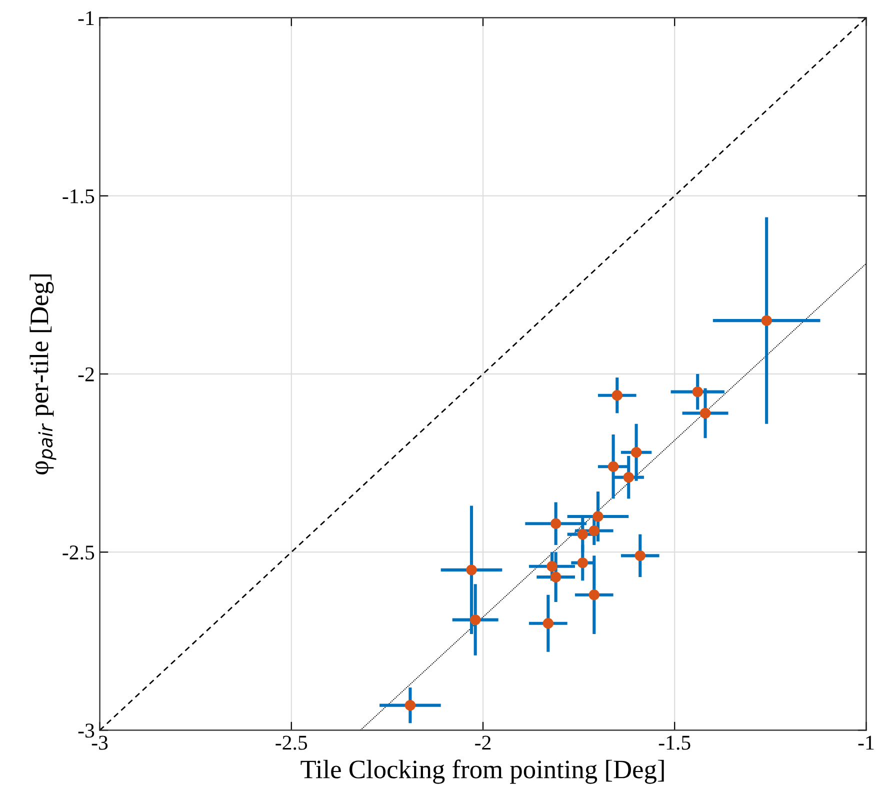 The height and width of the screenshot is (806, 883). I want to click on y-tick-label: -2.5, so click(78, 553).